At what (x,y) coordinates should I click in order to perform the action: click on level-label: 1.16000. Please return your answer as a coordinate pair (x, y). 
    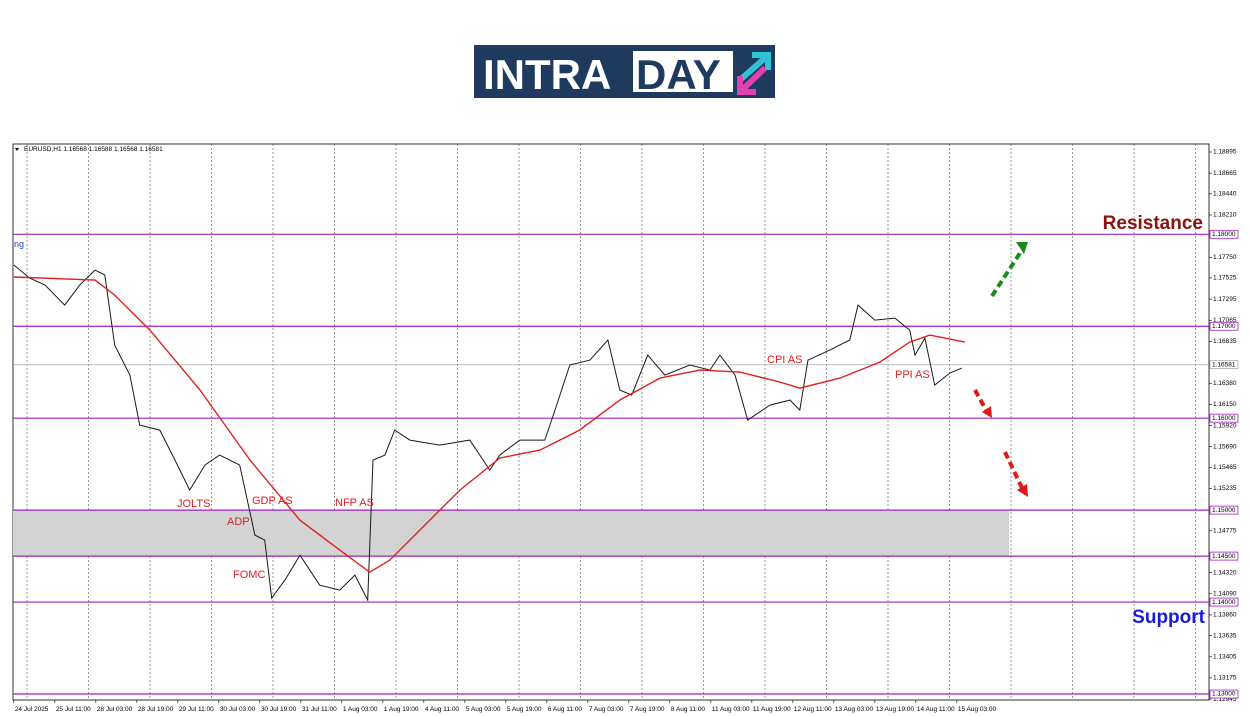
    Looking at the image, I should click on (1224, 418).